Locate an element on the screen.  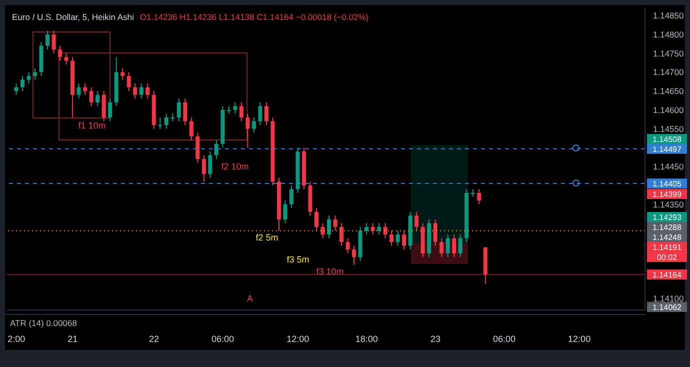
x-tick-label: 18:00 is located at coordinates (366, 339).